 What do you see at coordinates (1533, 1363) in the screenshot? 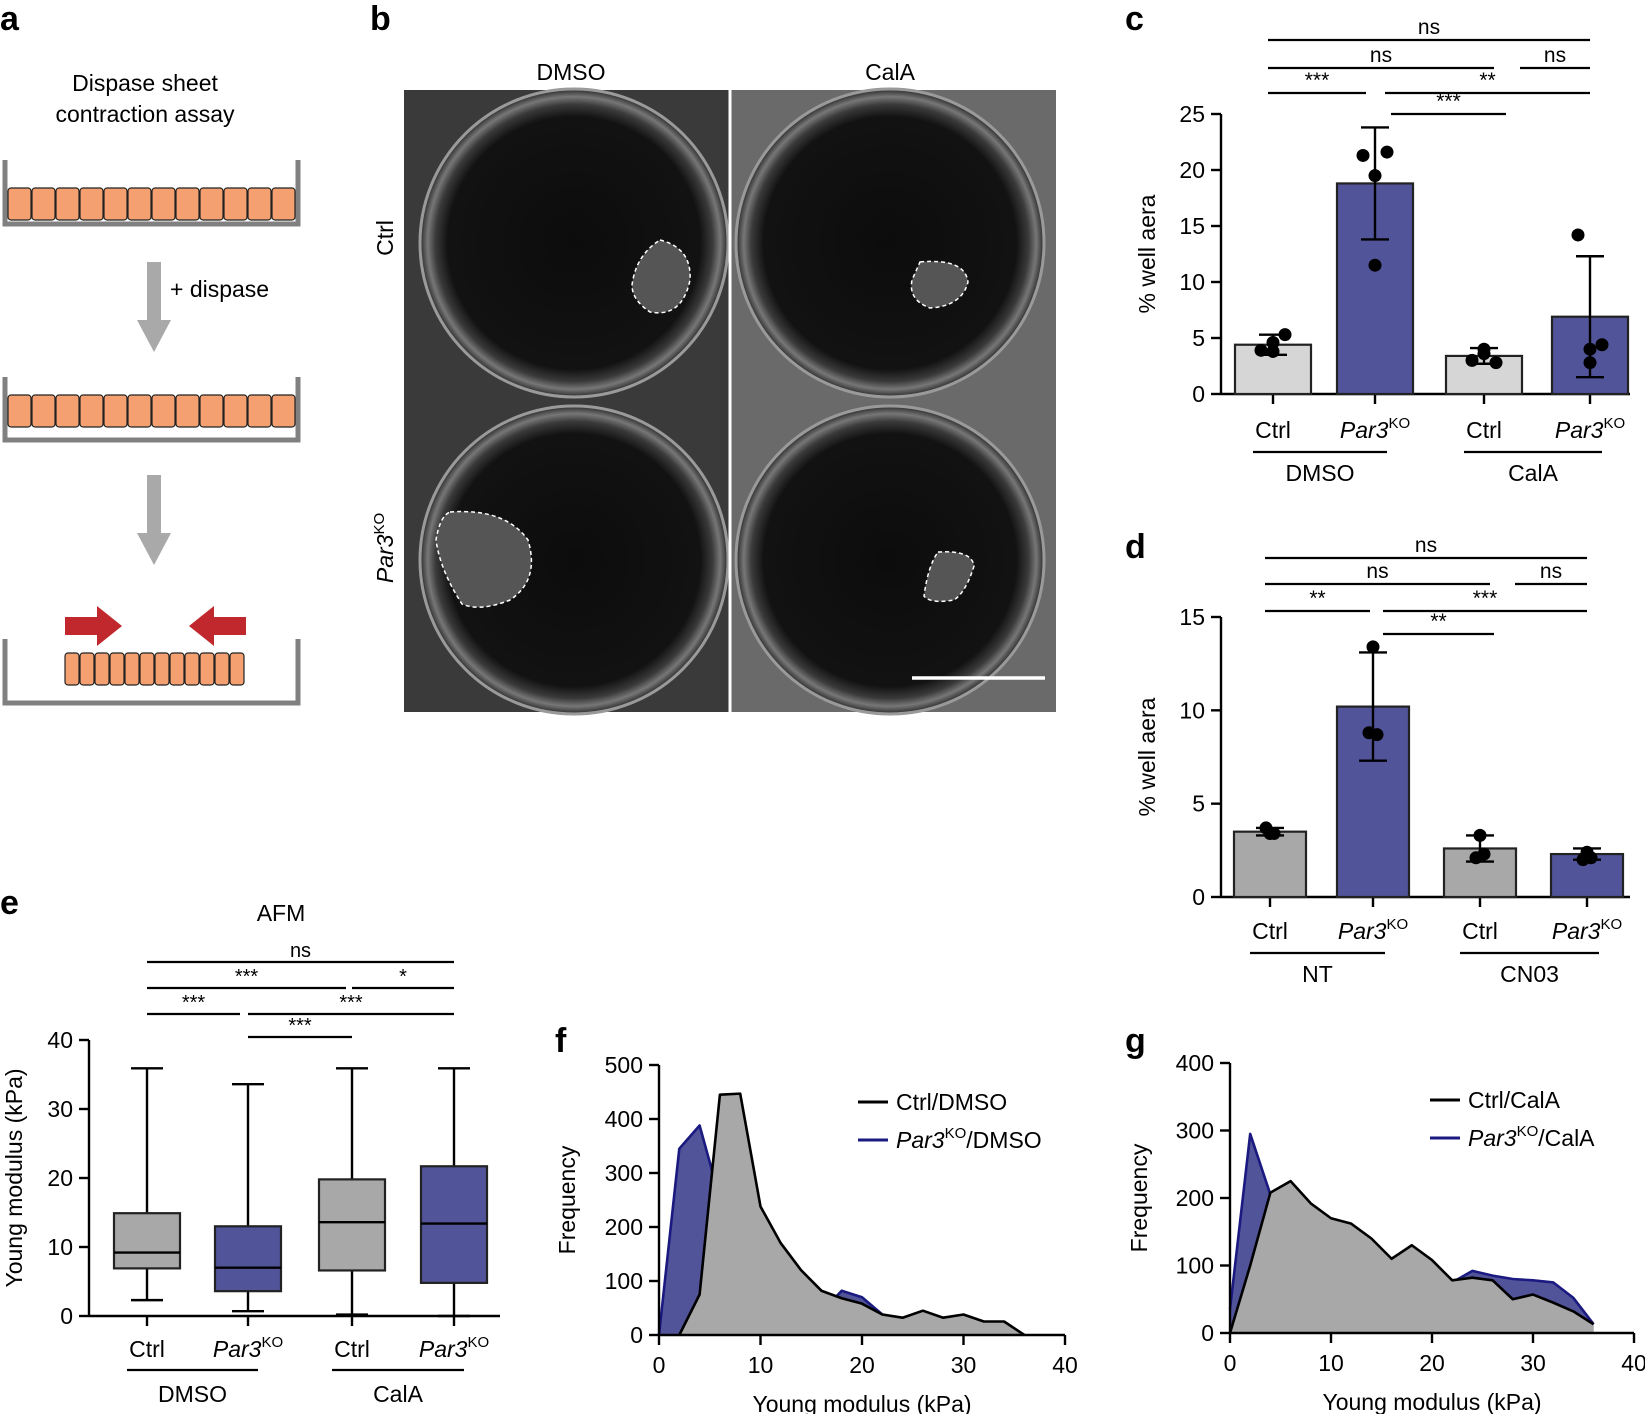
I see `x-tick-label: 30` at bounding box center [1533, 1363].